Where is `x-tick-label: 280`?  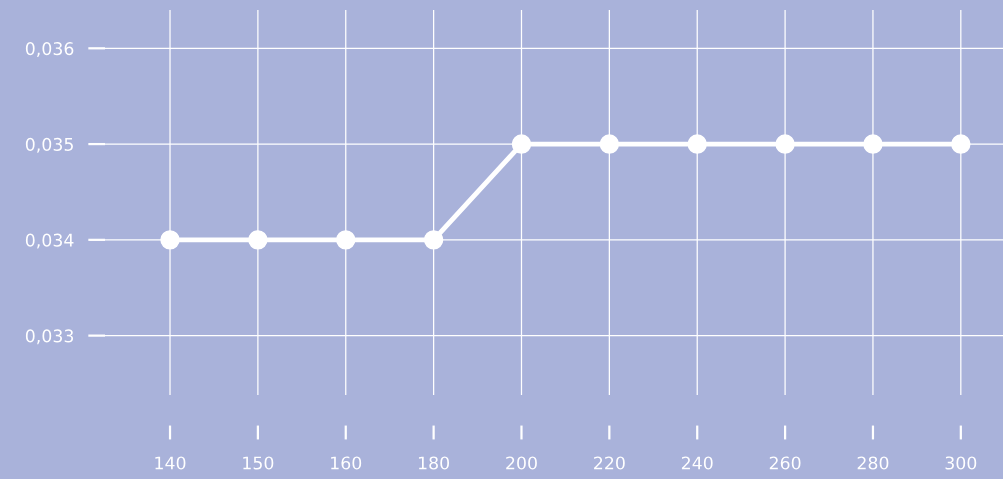
x-tick-label: 280 is located at coordinates (873, 463).